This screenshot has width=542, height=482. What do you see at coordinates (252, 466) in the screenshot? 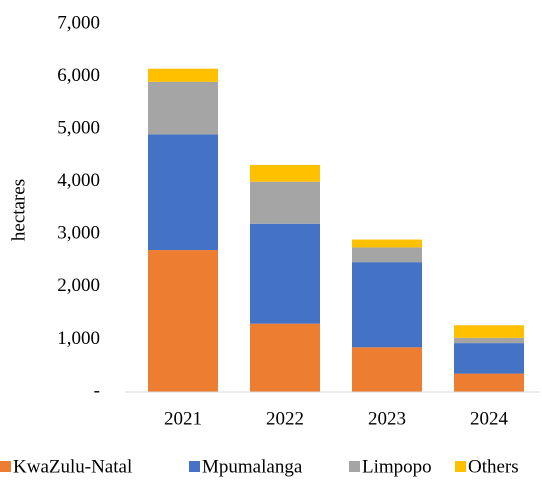
I see `legend-label: Mpumalanga` at bounding box center [252, 466].